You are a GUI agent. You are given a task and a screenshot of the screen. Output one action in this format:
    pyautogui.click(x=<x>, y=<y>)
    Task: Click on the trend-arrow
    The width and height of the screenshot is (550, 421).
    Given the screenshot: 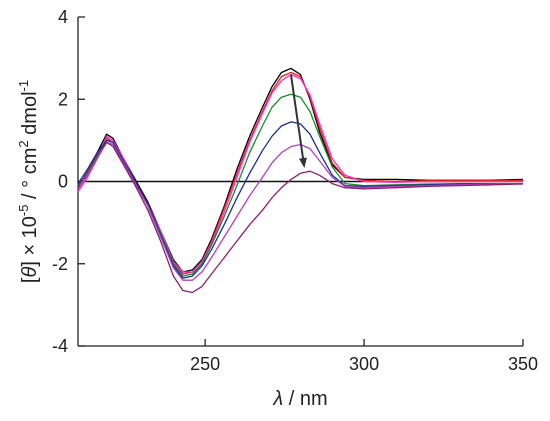 What is the action you would take?
    pyautogui.click(x=298, y=121)
    